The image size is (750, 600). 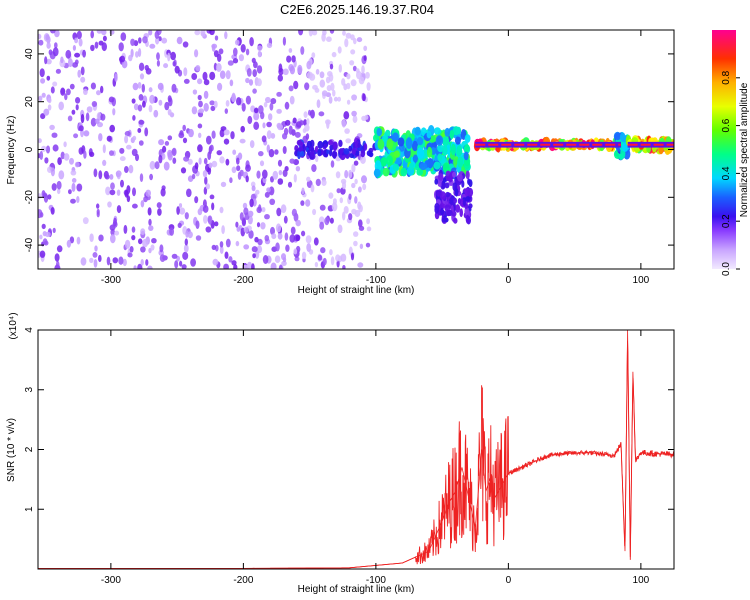 What do you see at coordinates (650, 144) in the screenshot?
I see `spectrogram-tone-band` at bounding box center [650, 144].